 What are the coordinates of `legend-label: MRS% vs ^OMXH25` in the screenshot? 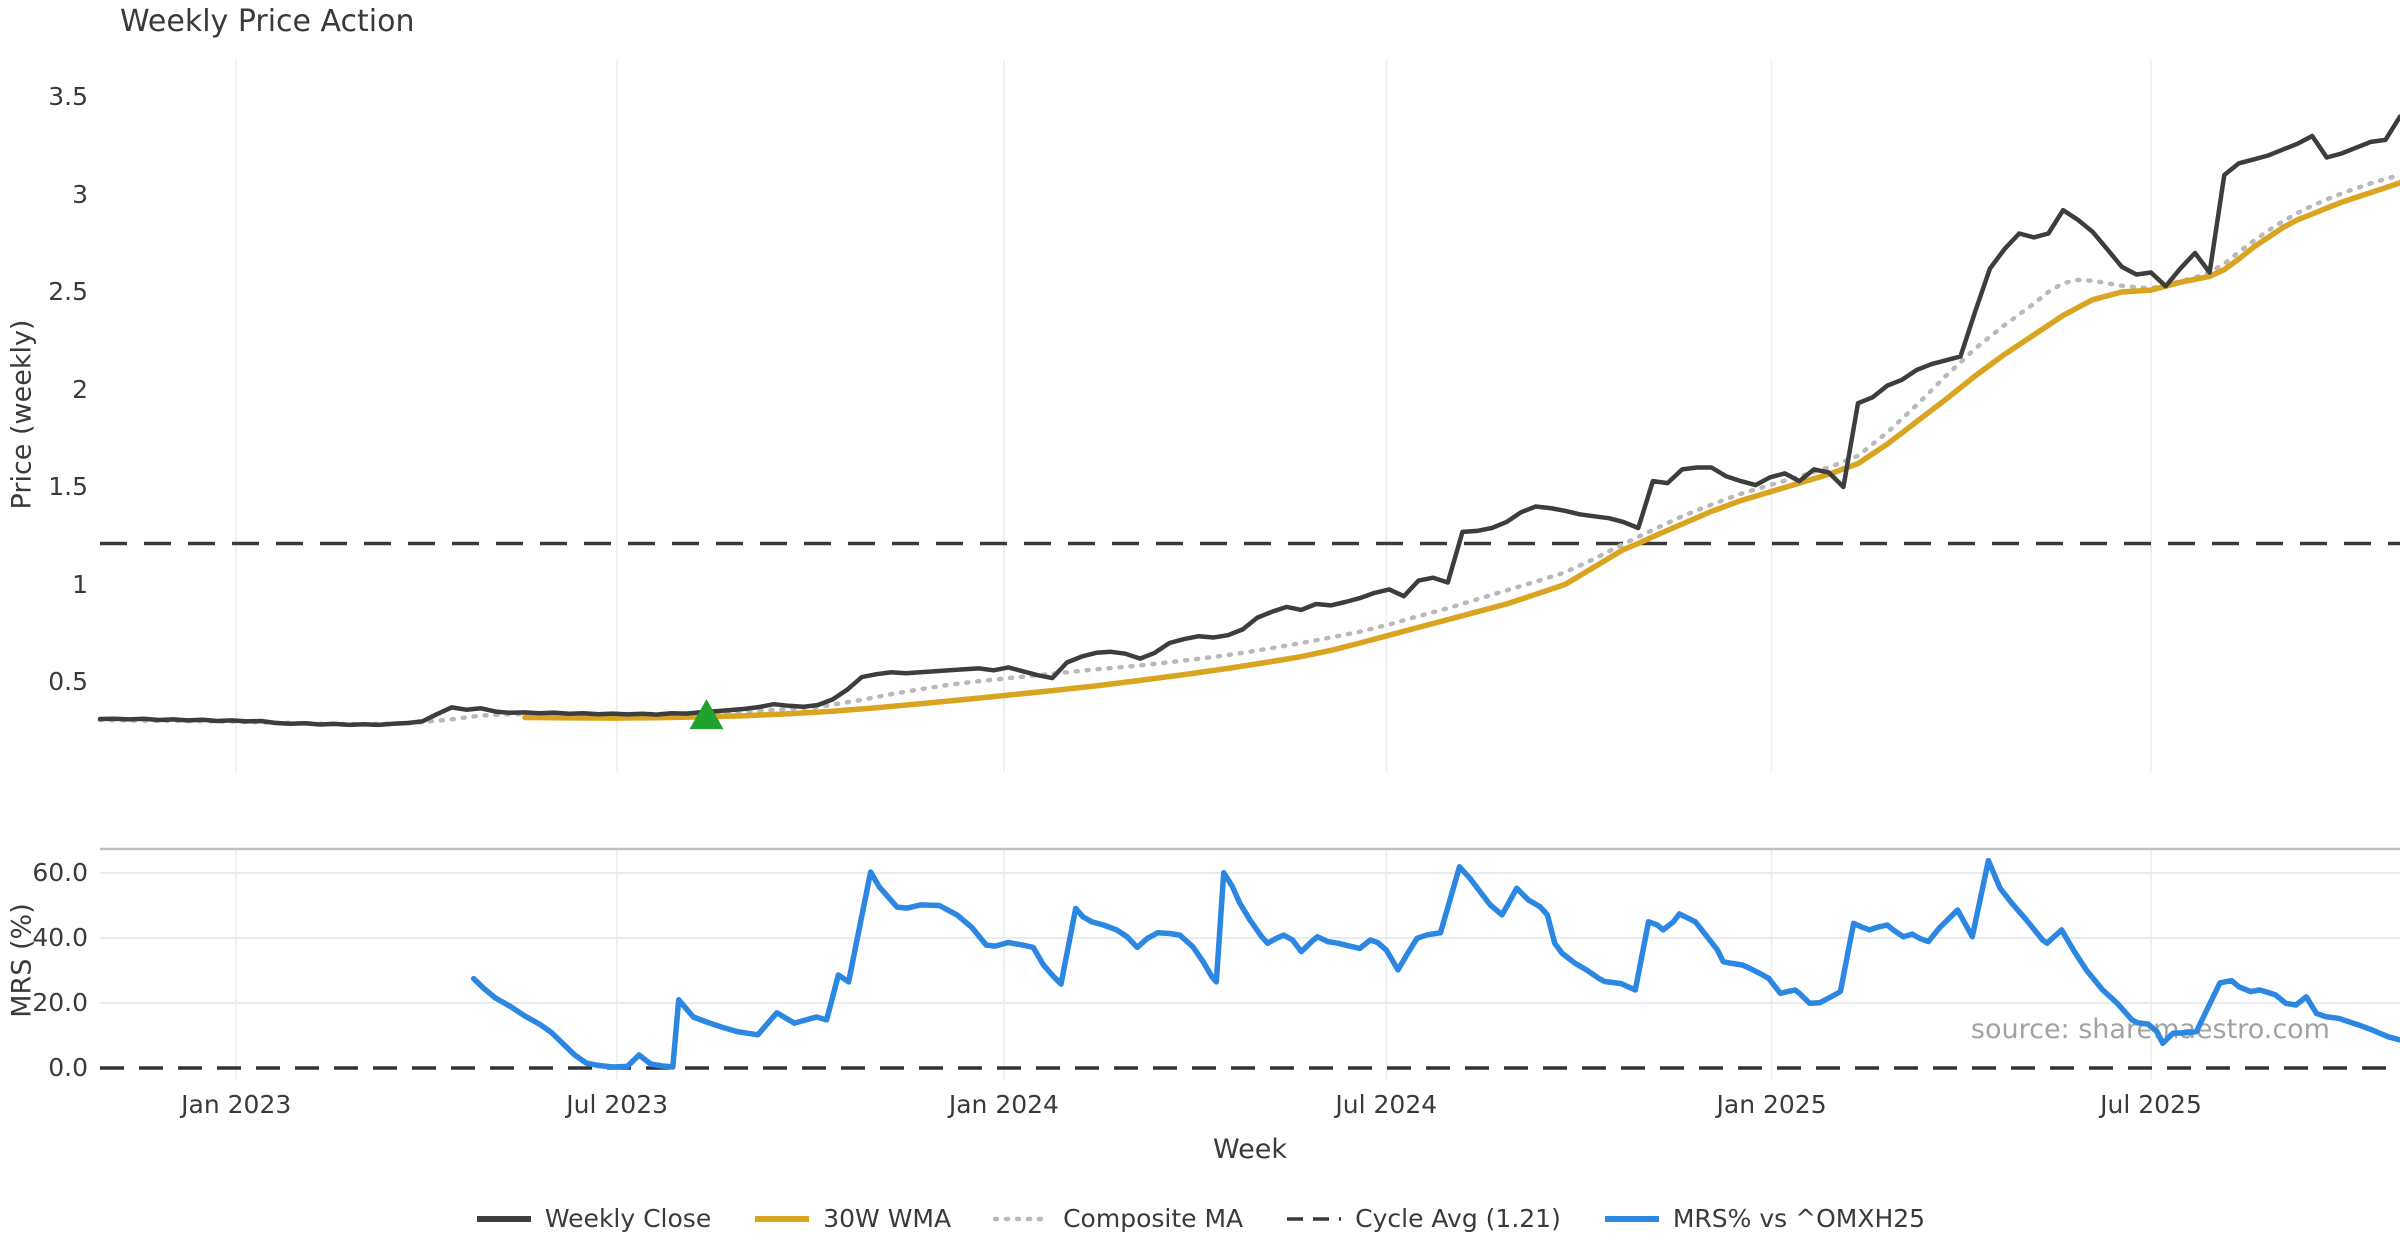 It's located at (1799, 1218).